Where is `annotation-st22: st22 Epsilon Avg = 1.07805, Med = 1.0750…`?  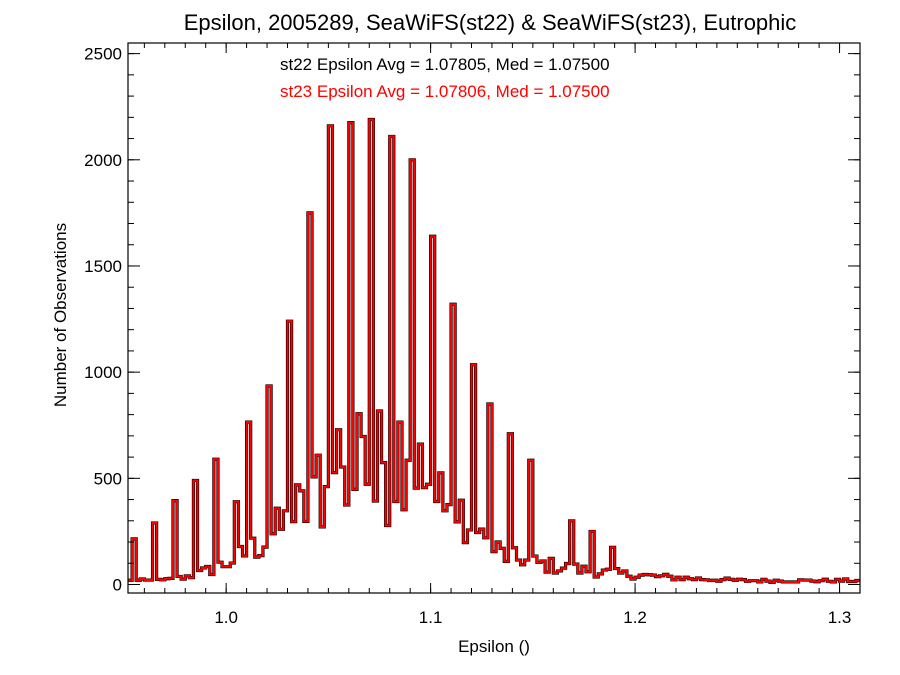 annotation-st22: st22 Epsilon Avg = 1.07805, Med = 1.0750… is located at coordinates (445, 64).